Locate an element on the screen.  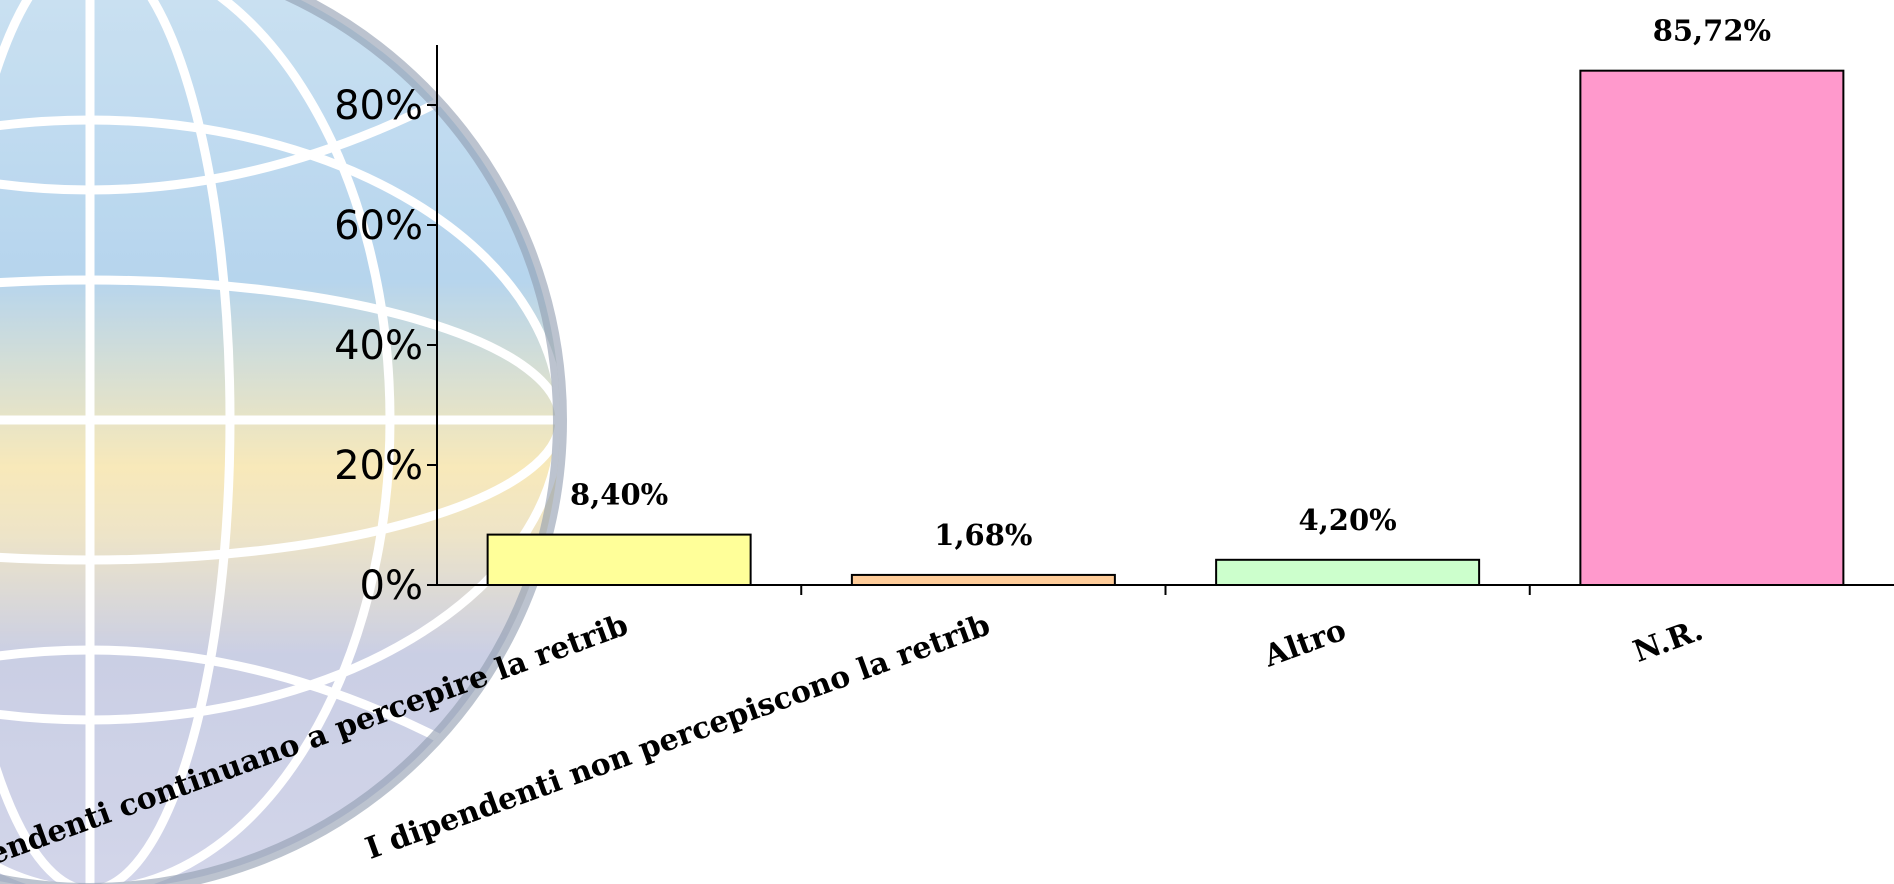
category-label: Altro is located at coordinates (1305, 644).